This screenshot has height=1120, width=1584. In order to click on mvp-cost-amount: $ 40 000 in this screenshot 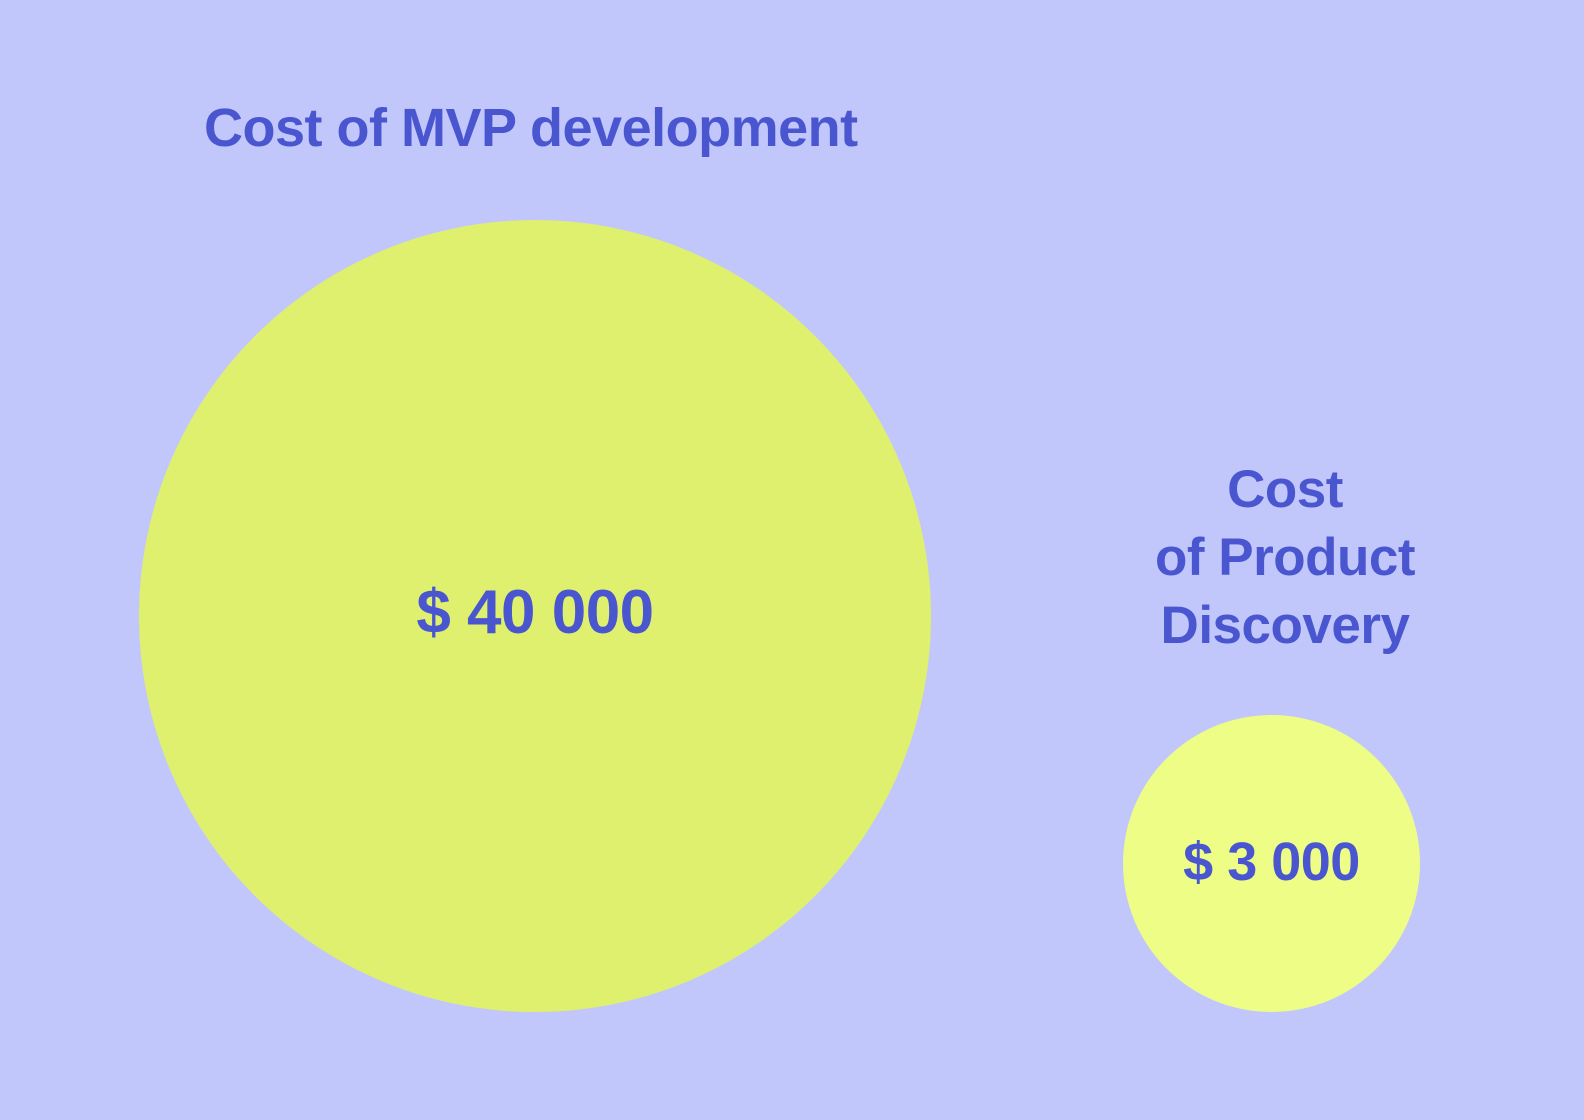, I will do `click(535, 612)`.